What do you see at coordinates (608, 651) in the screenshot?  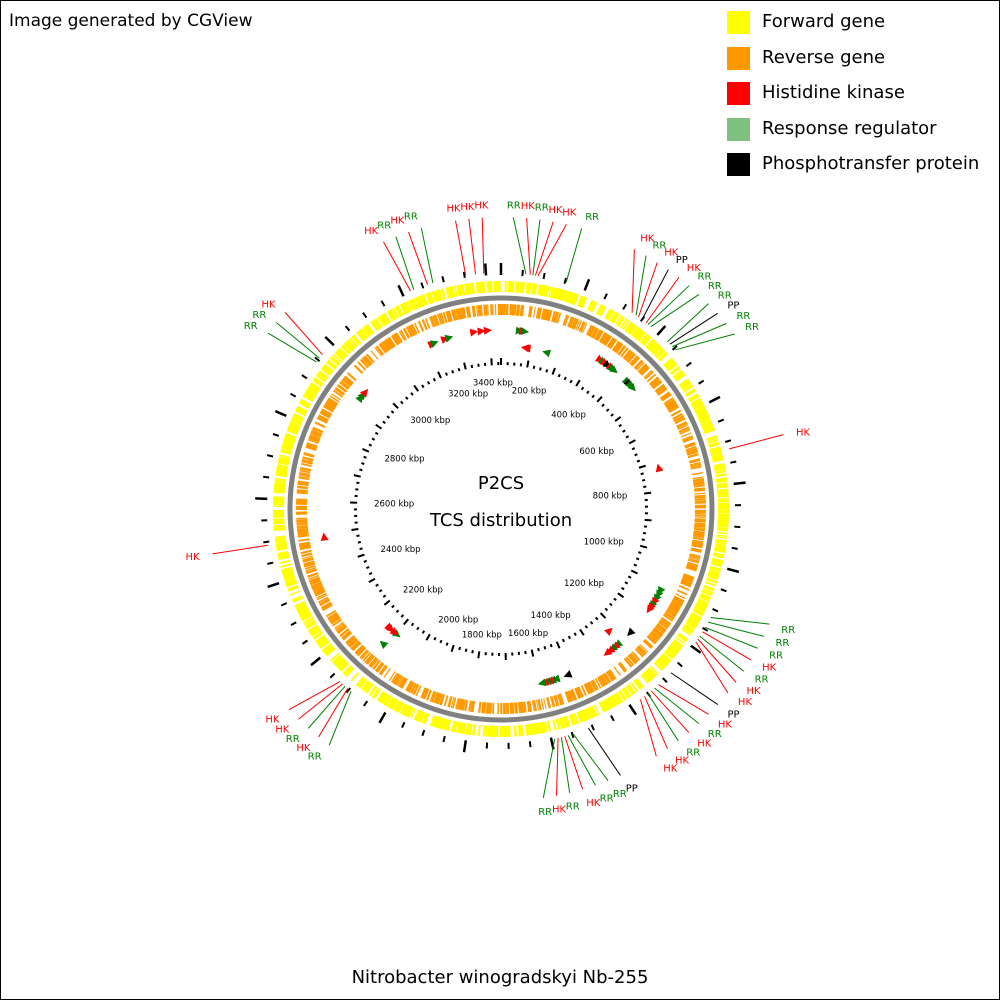 I see `tcs-arrow-hk` at bounding box center [608, 651].